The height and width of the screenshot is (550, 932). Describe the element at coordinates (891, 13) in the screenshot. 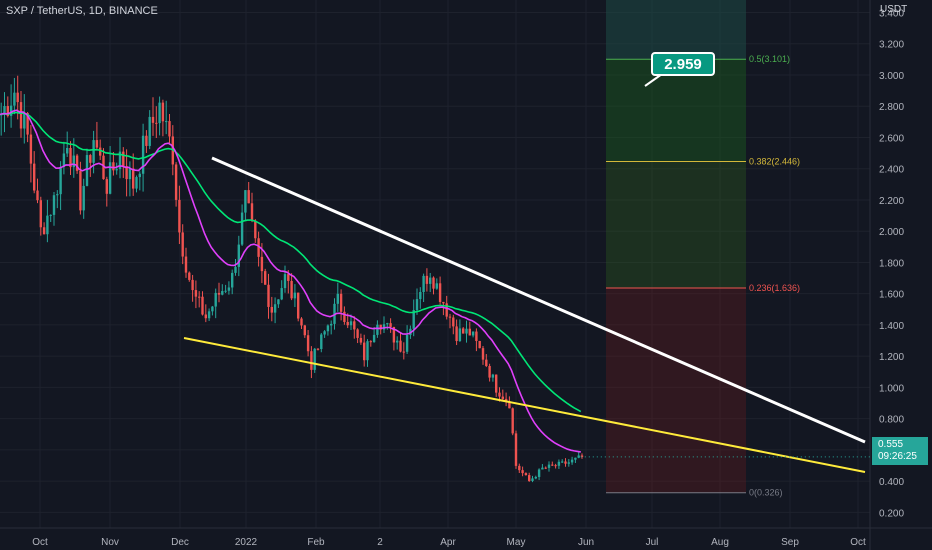

I see `y-tick-label: 3.400` at that location.